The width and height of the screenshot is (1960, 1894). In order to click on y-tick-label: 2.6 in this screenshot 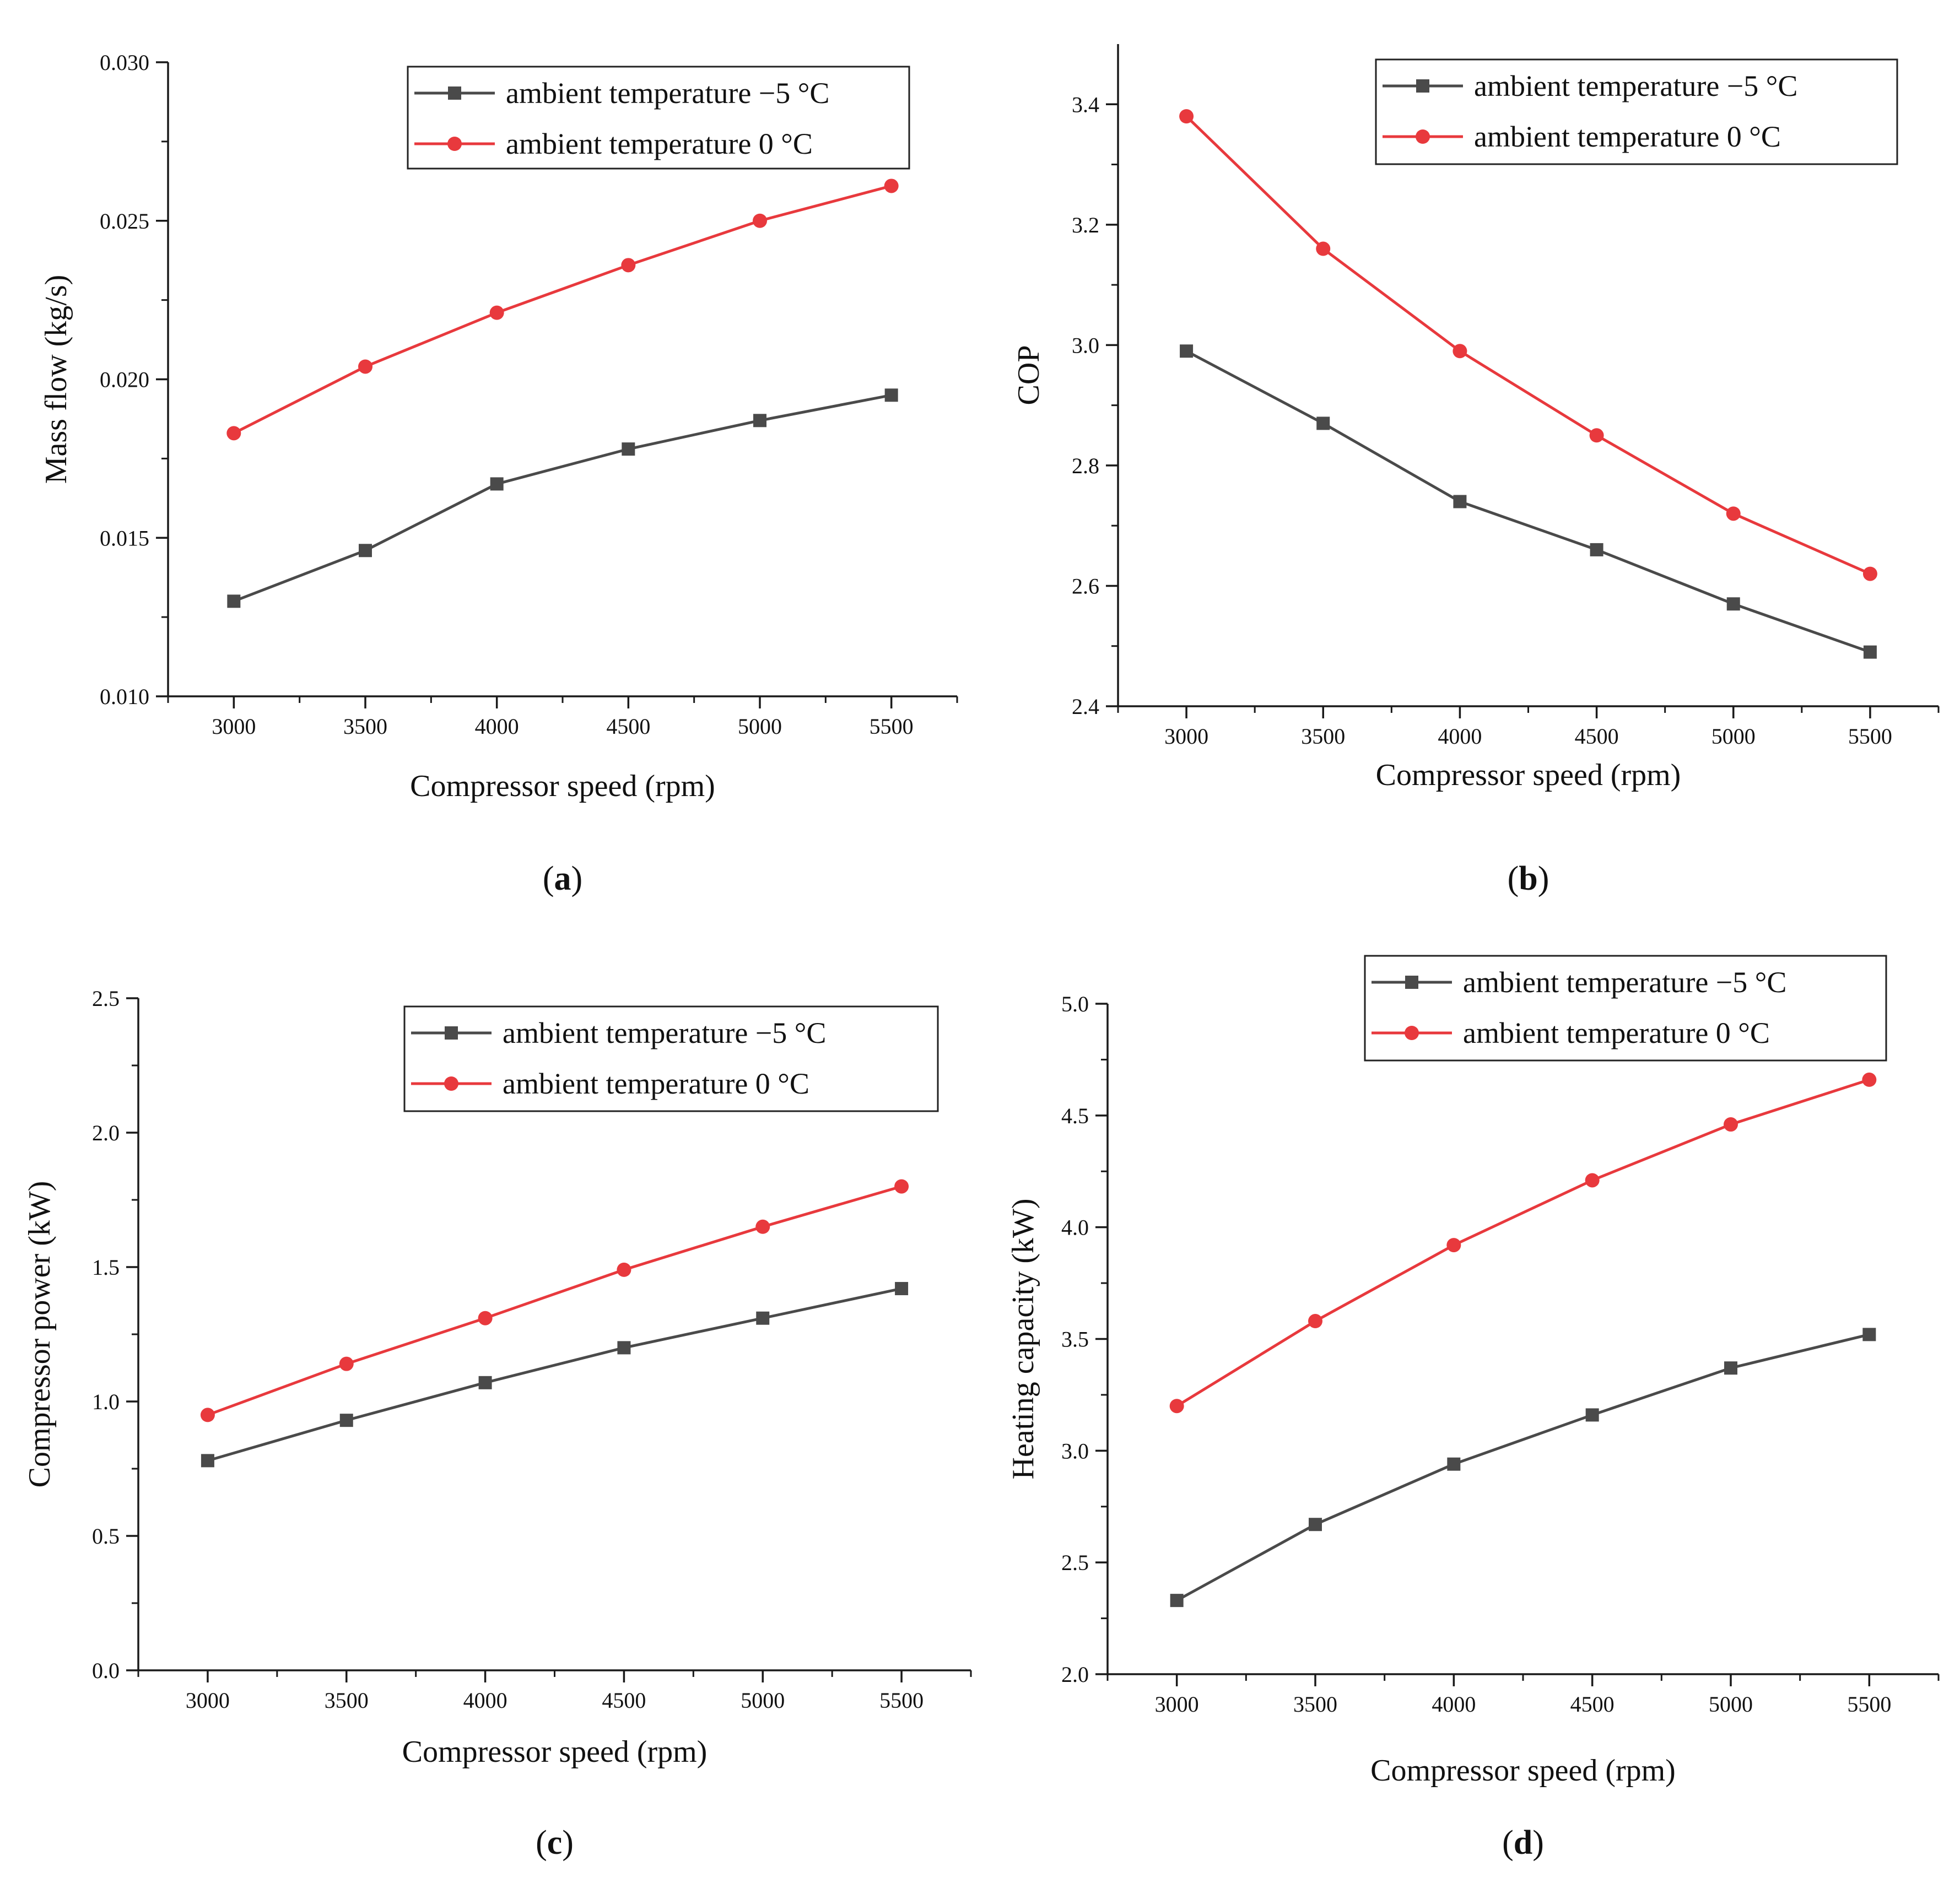, I will do `click(1085, 585)`.